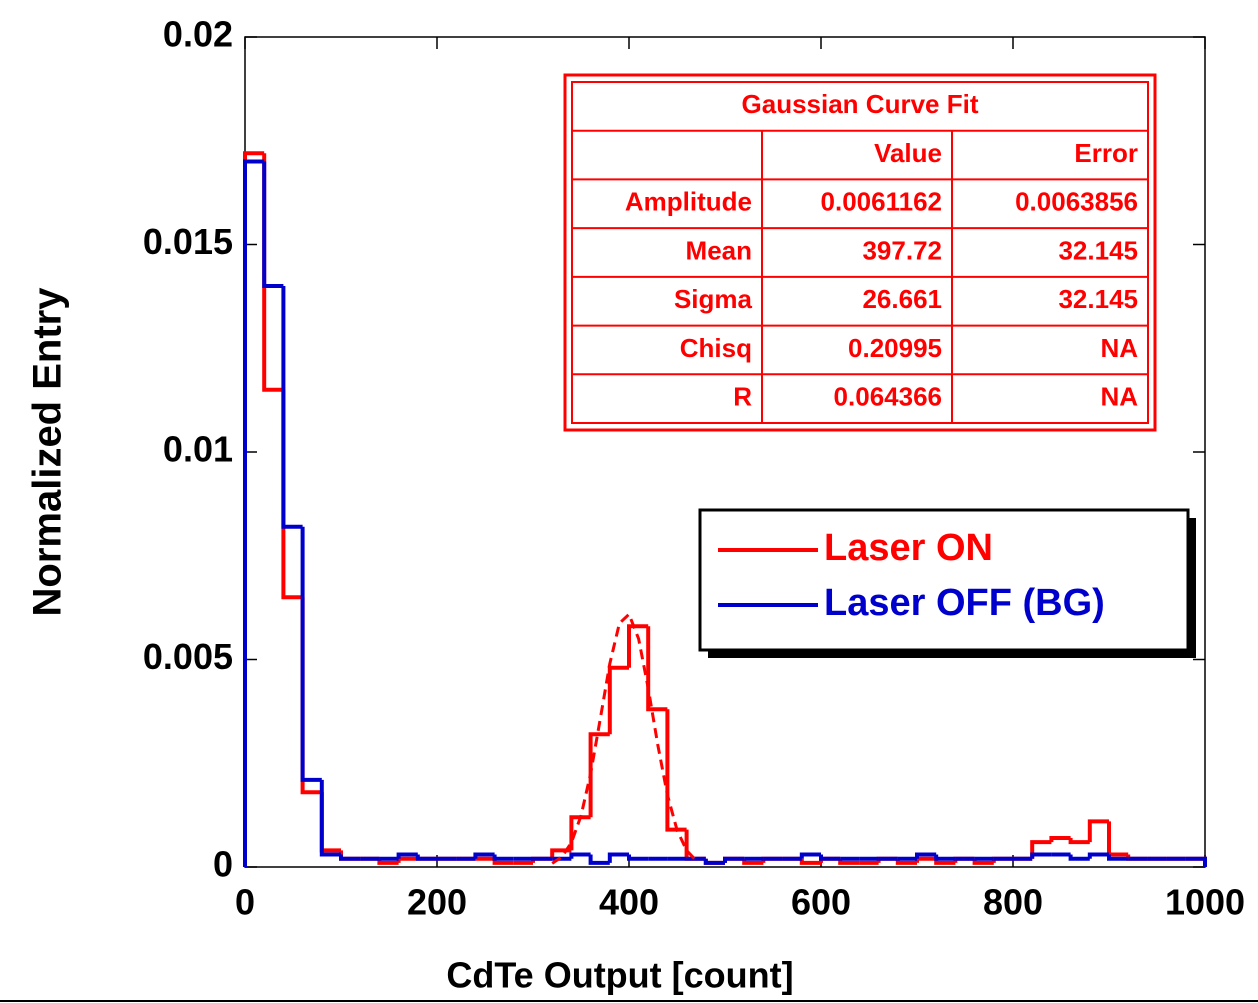 This screenshot has height=1003, width=1258. Describe the element at coordinates (908, 548) in the screenshot. I see `legend-label: Laser ON` at that location.